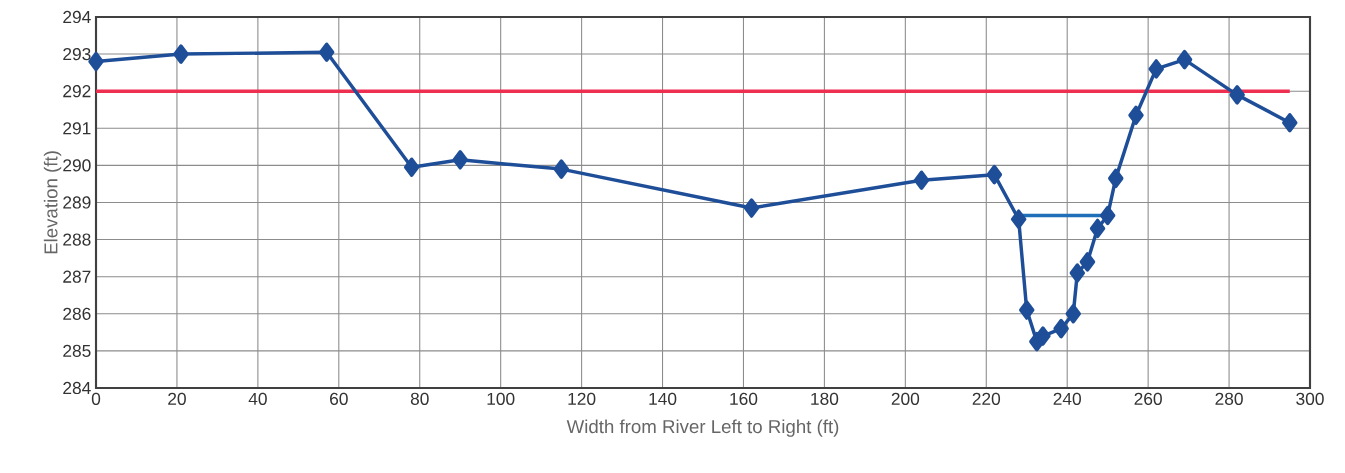 Image resolution: width=1345 pixels, height=473 pixels. I want to click on x-axis-title: Width from River Left to Right (ft), so click(702, 428).